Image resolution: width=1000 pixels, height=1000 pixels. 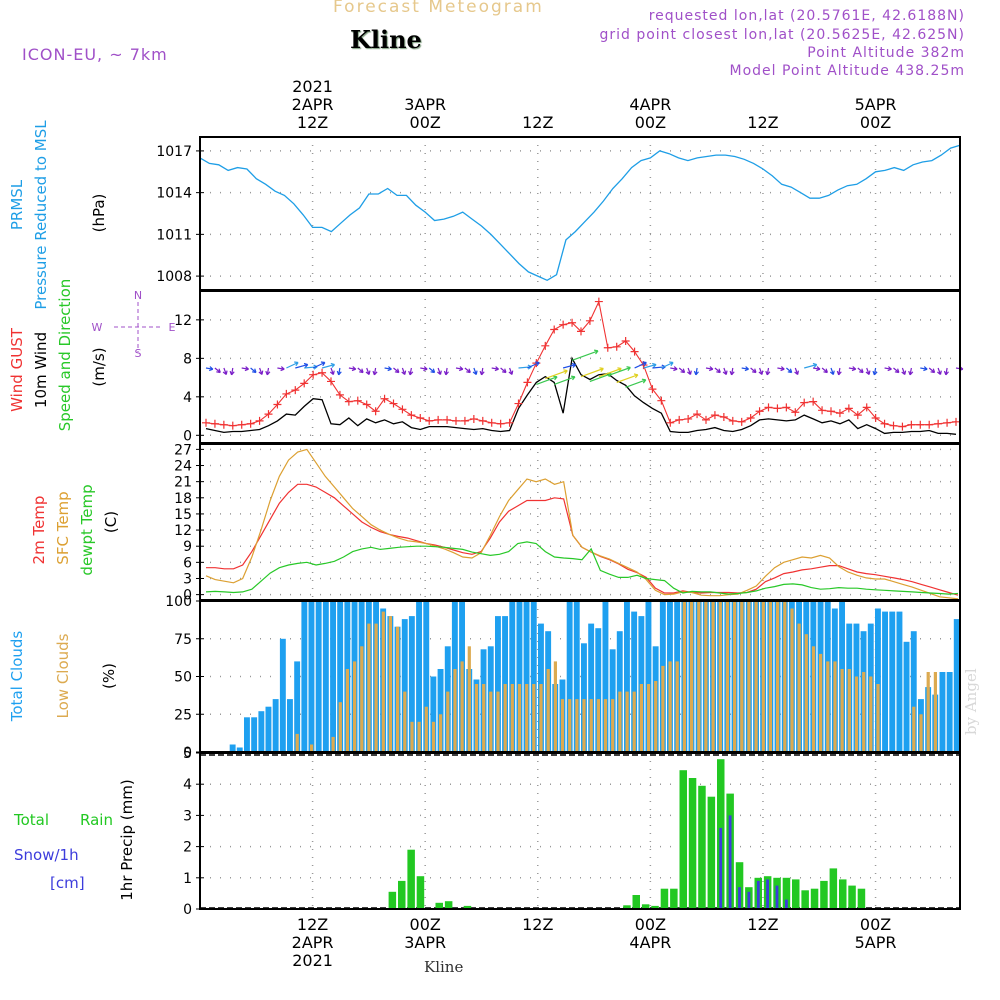 What do you see at coordinates (99, 366) in the screenshot?
I see `wind-label-unit: (m/s)` at bounding box center [99, 366].